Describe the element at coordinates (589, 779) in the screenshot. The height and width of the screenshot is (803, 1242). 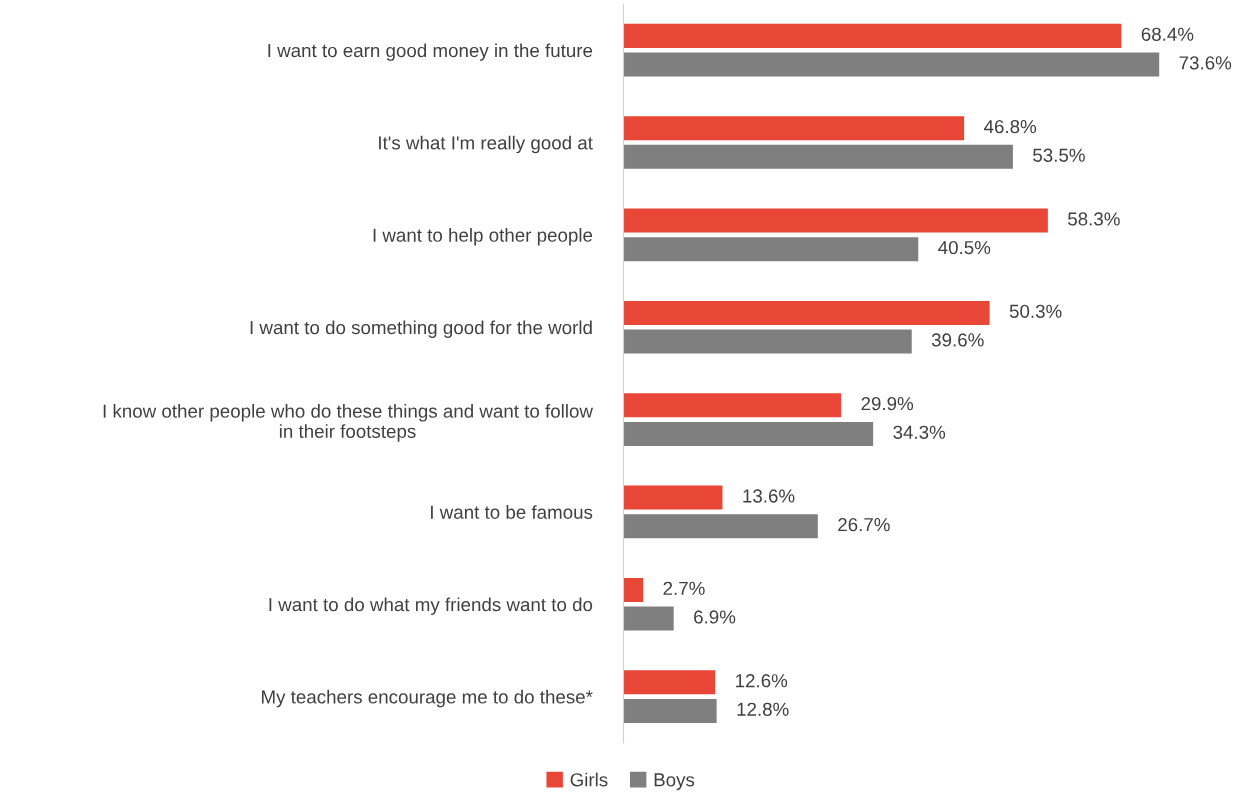
I see `legend-label: Girls` at that location.